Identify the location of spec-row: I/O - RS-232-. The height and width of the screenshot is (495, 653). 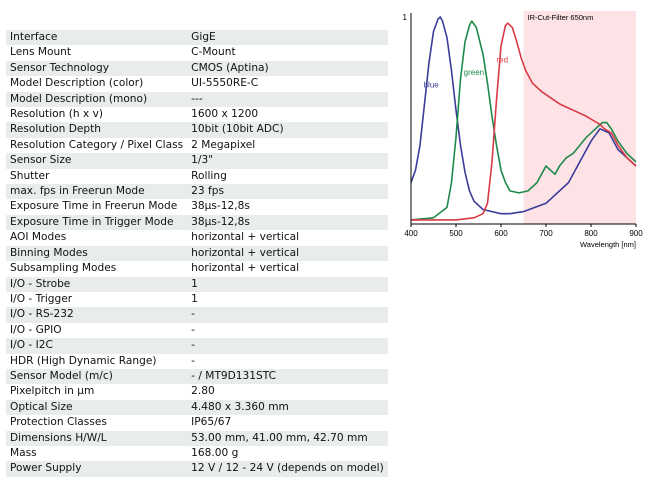
(197, 315).